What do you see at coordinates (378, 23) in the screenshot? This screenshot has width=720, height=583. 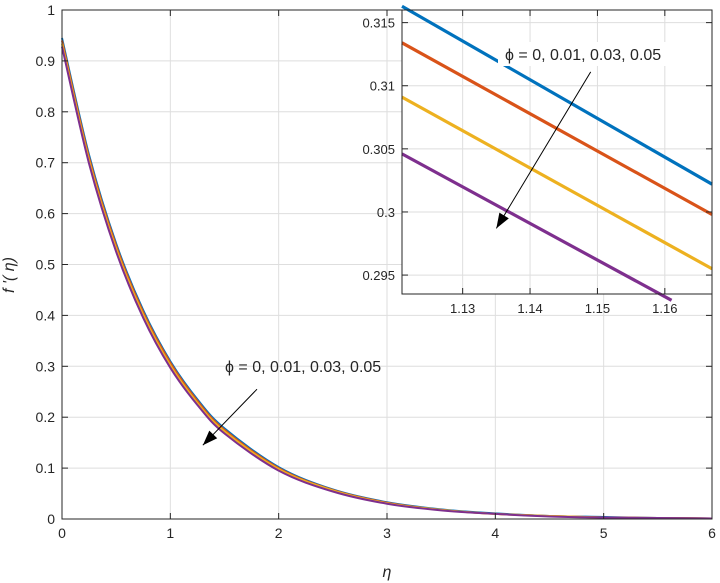 I see `inset-y-tick-label: 0.315` at bounding box center [378, 23].